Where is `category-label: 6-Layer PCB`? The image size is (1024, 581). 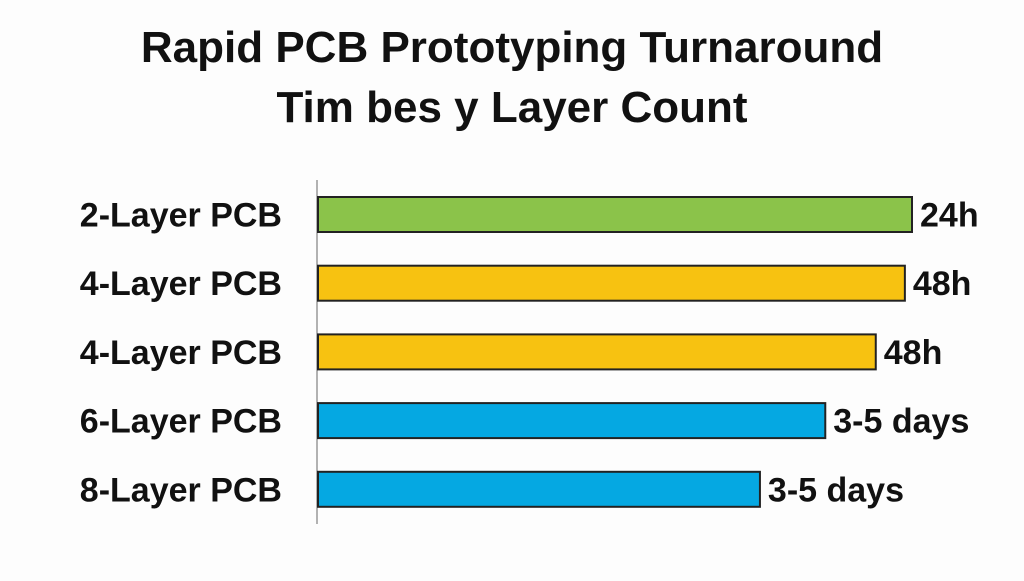 category-label: 6-Layer PCB is located at coordinates (181, 422).